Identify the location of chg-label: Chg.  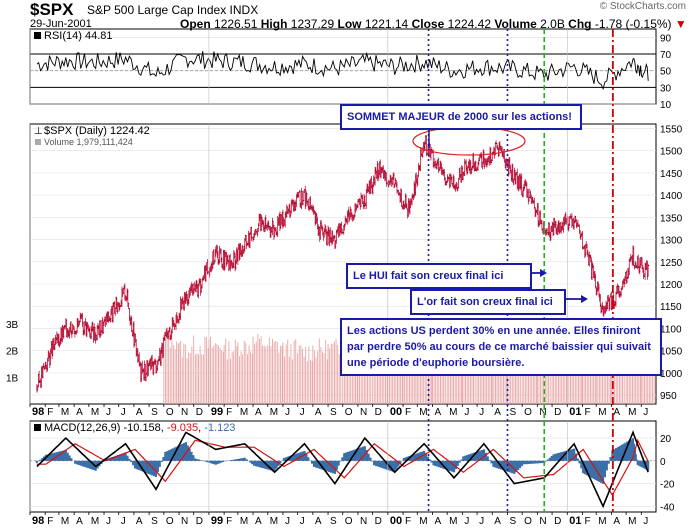
(580, 24).